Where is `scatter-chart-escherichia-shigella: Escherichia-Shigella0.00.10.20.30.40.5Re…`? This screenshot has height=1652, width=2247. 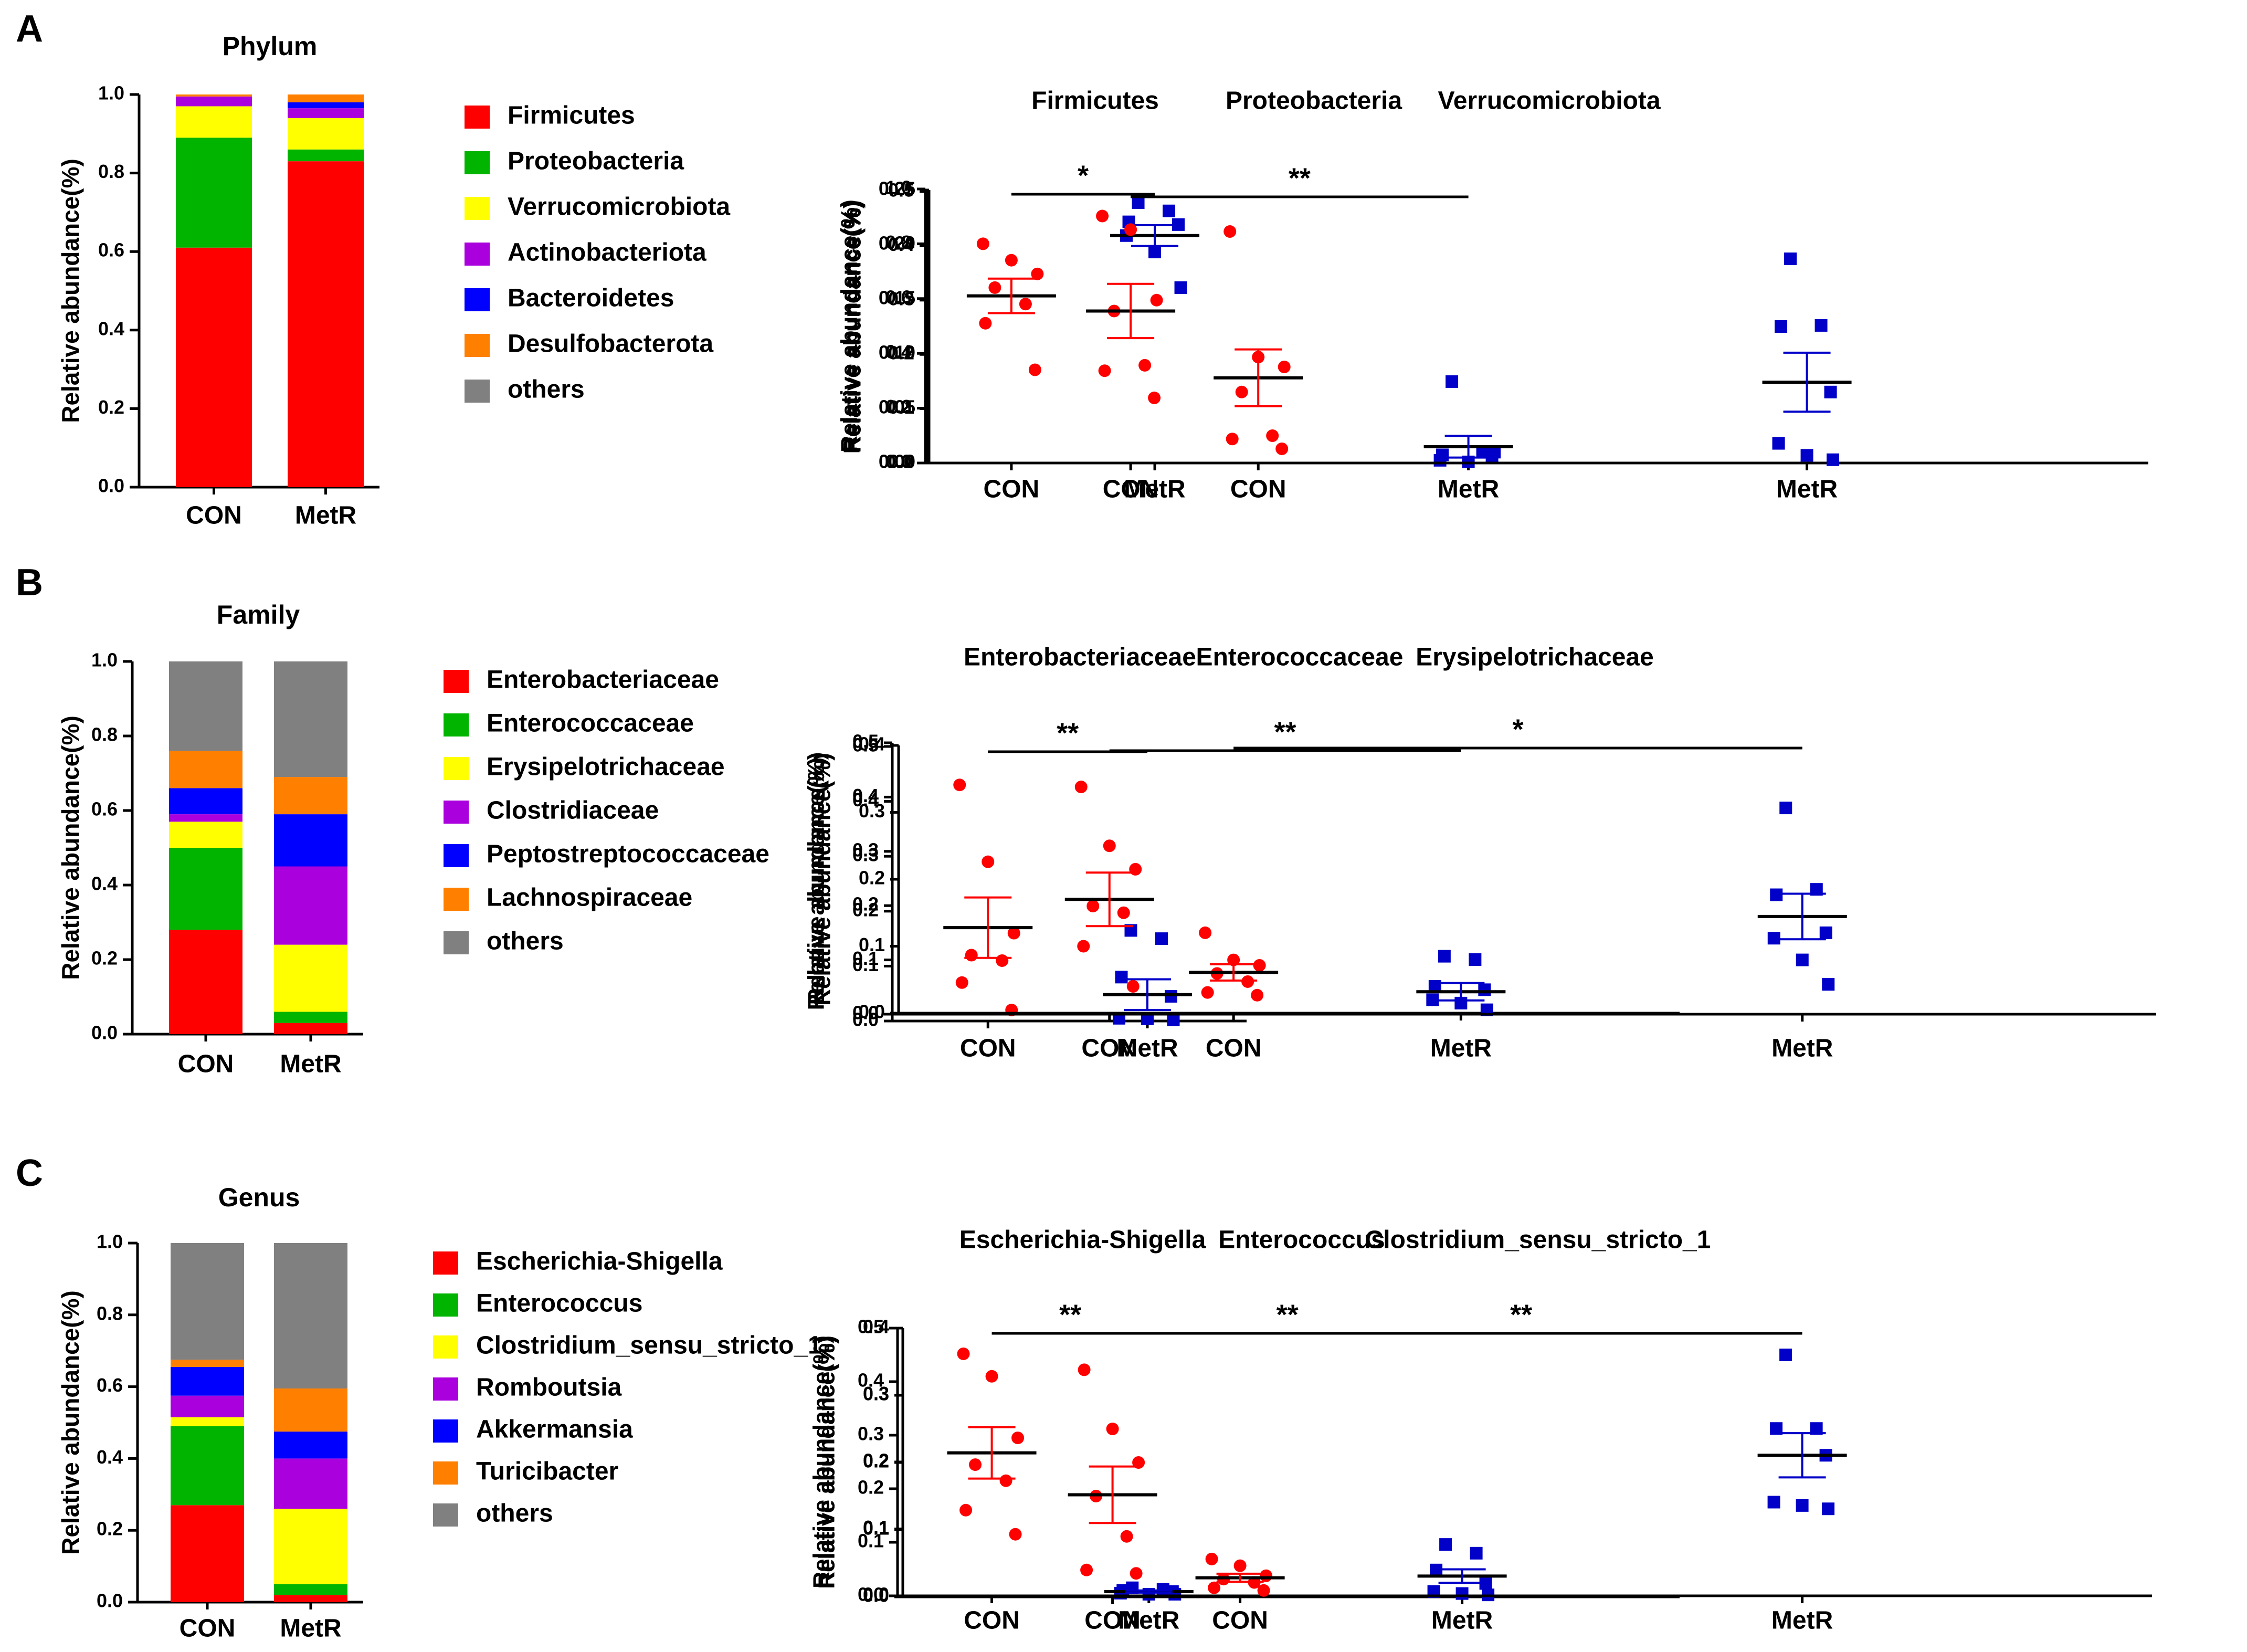 scatter-chart-escherichia-shigella: Escherichia-Shigella0.00.10.20.30.40.5Re… is located at coordinates (1028, 1431).